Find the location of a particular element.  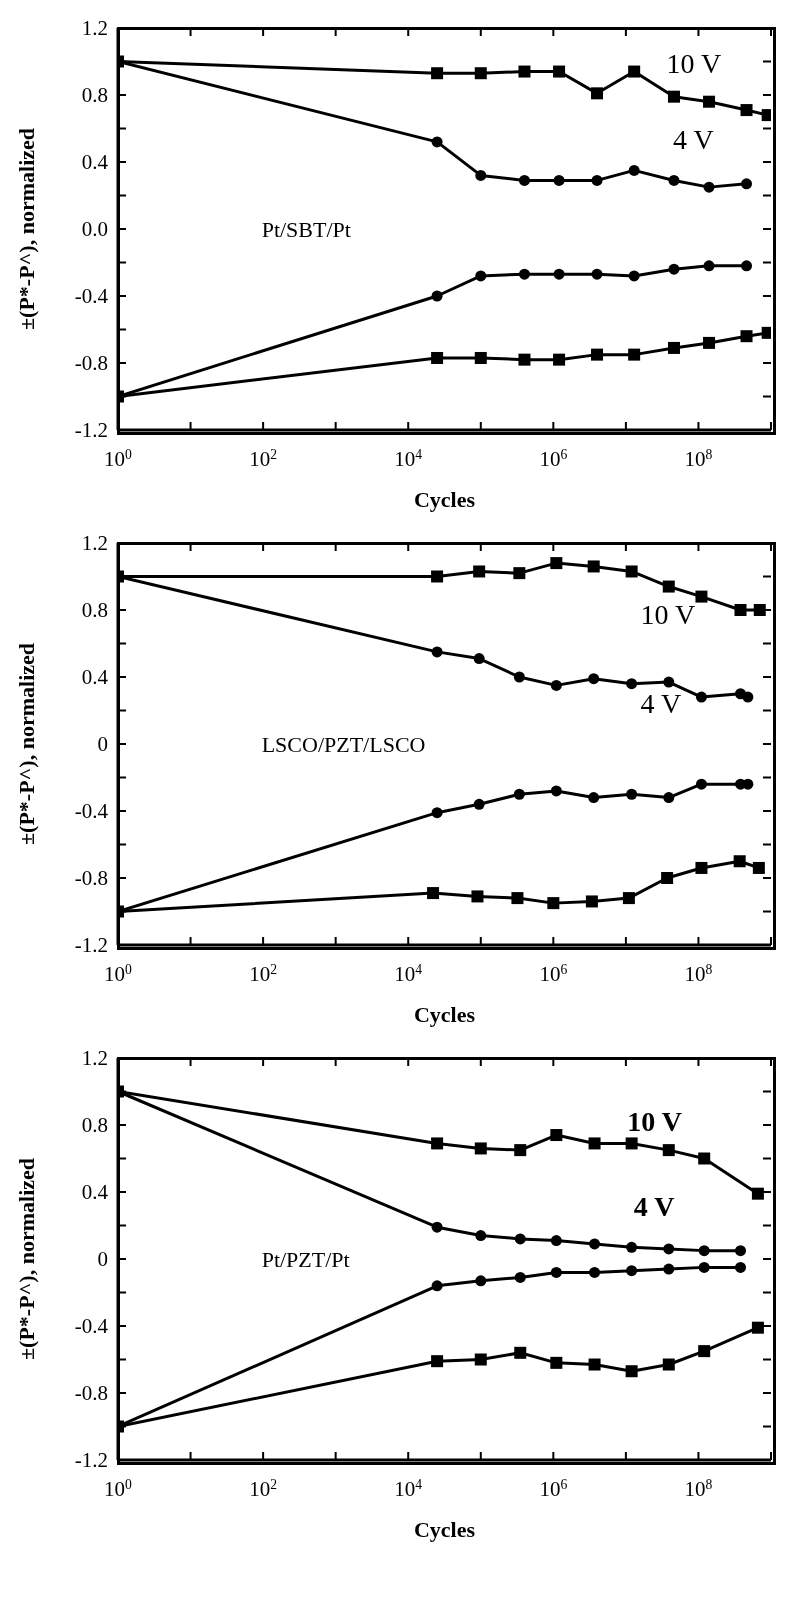

y-tick-label: 0.0 is located at coordinates (94, 229).